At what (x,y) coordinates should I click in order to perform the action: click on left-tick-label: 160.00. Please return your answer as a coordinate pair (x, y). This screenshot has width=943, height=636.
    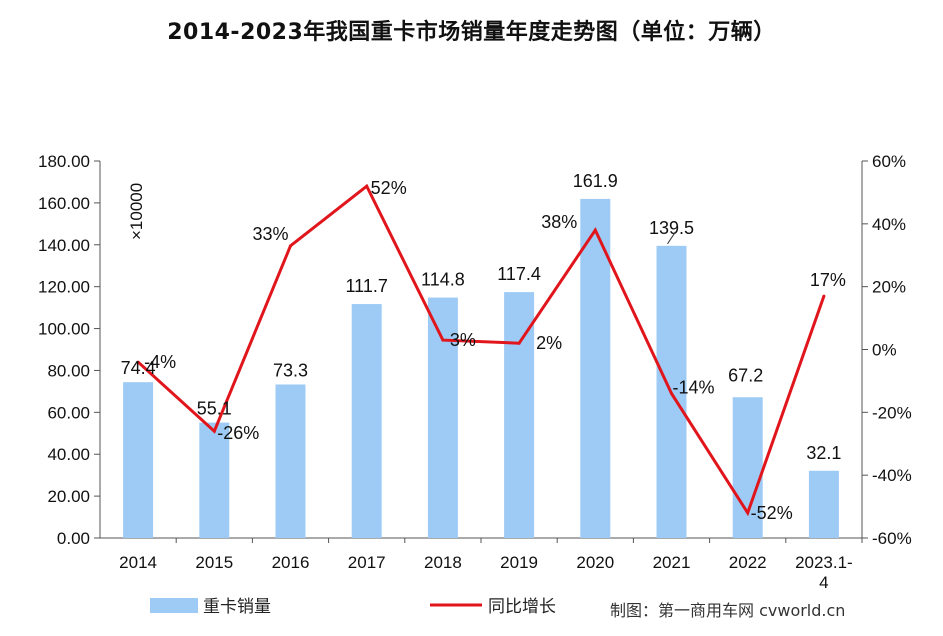
    Looking at the image, I should click on (64, 203).